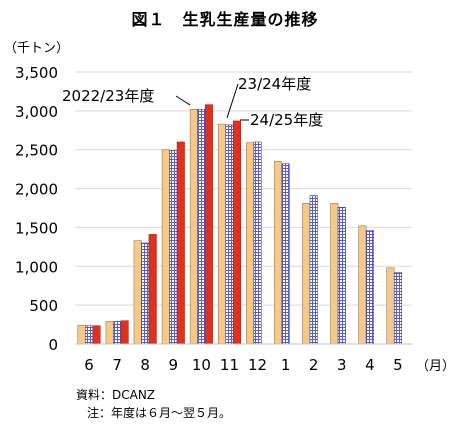 This screenshot has width=450, height=425. I want to click on x-tick-label: 6, so click(89, 365).